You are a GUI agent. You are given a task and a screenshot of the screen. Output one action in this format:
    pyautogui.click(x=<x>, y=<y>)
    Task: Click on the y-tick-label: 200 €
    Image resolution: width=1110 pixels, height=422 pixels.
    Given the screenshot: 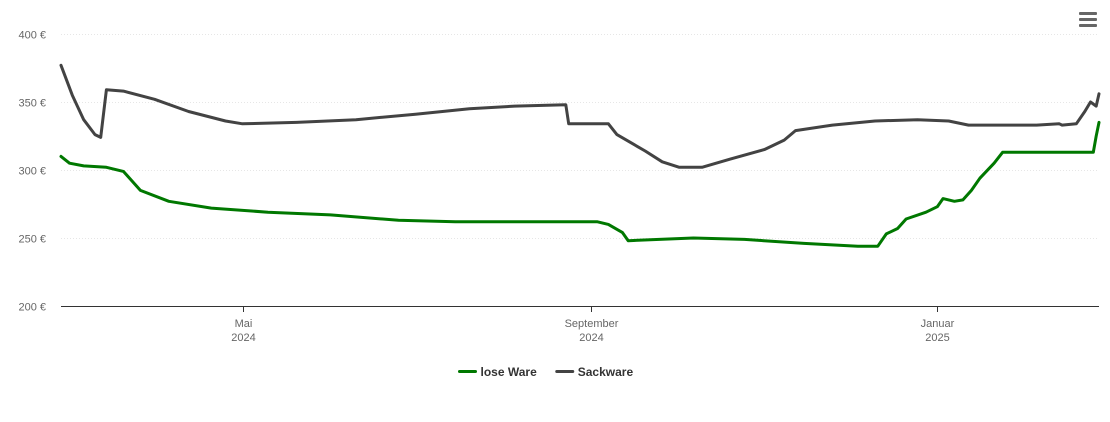 What is the action you would take?
    pyautogui.click(x=32, y=308)
    